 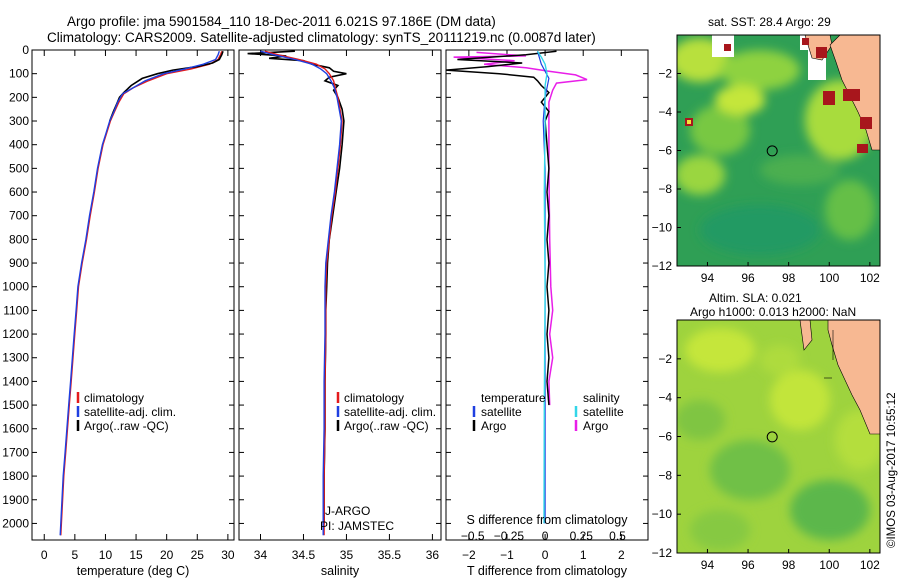 What do you see at coordinates (261, 555) in the screenshot?
I see `x-tick-label: 34` at bounding box center [261, 555].